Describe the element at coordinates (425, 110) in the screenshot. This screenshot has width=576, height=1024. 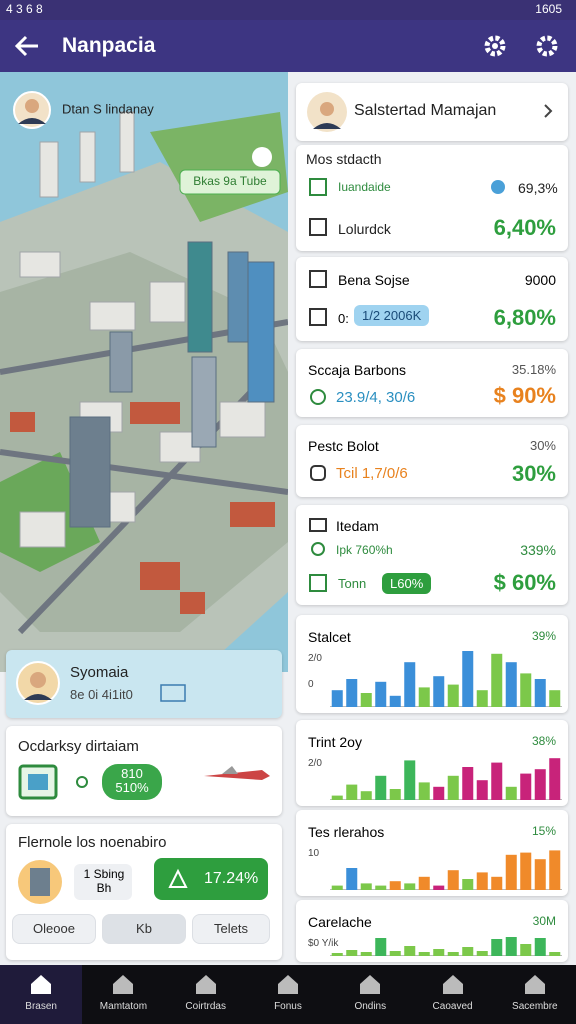
I see `profile-name: Salstertad Mamajan` at that location.